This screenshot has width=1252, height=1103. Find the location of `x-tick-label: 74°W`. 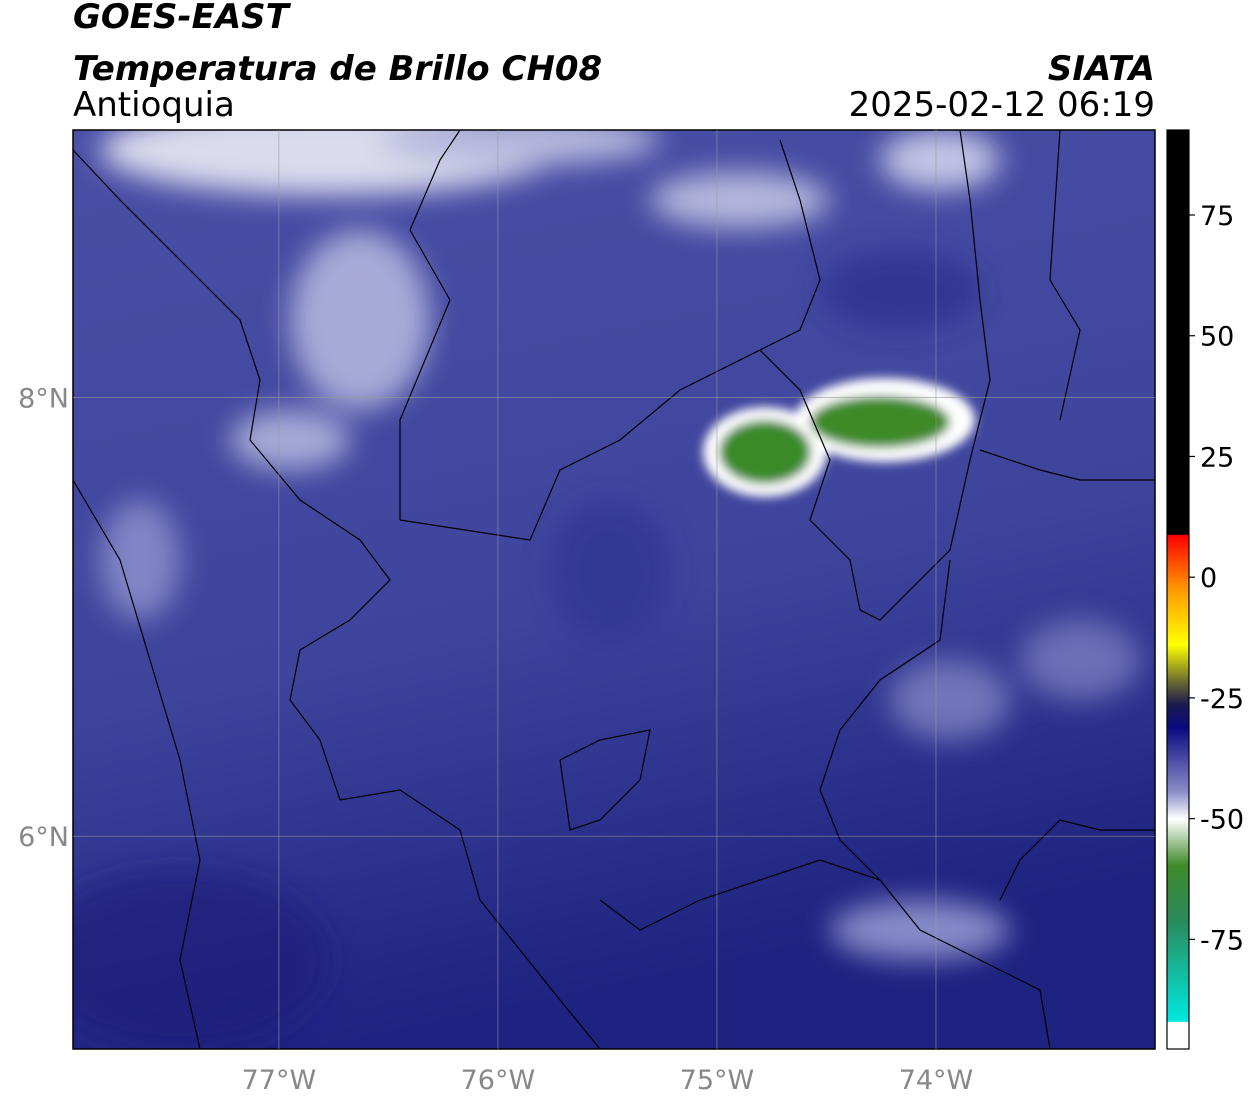

x-tick-label: 74°W is located at coordinates (936, 1080).